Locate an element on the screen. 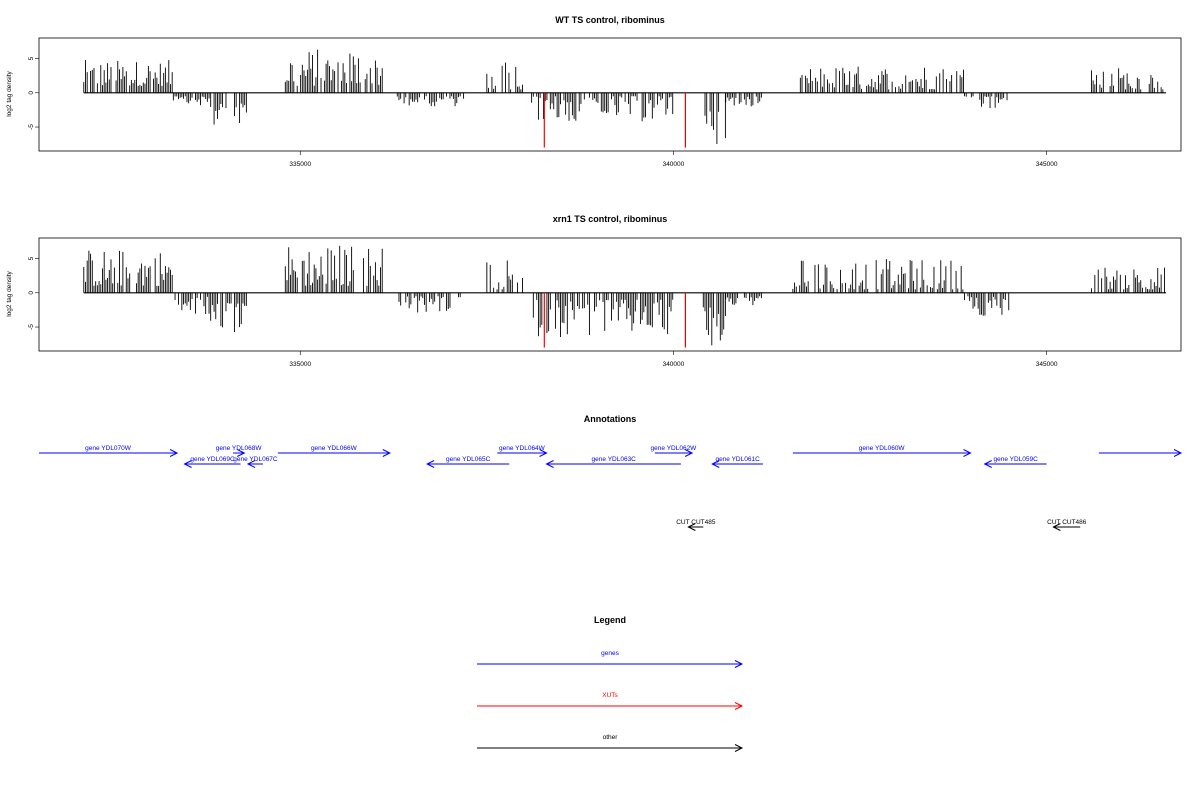 The width and height of the screenshot is (1200, 800). annotation-feature: gene YDL065C is located at coordinates (468, 462).